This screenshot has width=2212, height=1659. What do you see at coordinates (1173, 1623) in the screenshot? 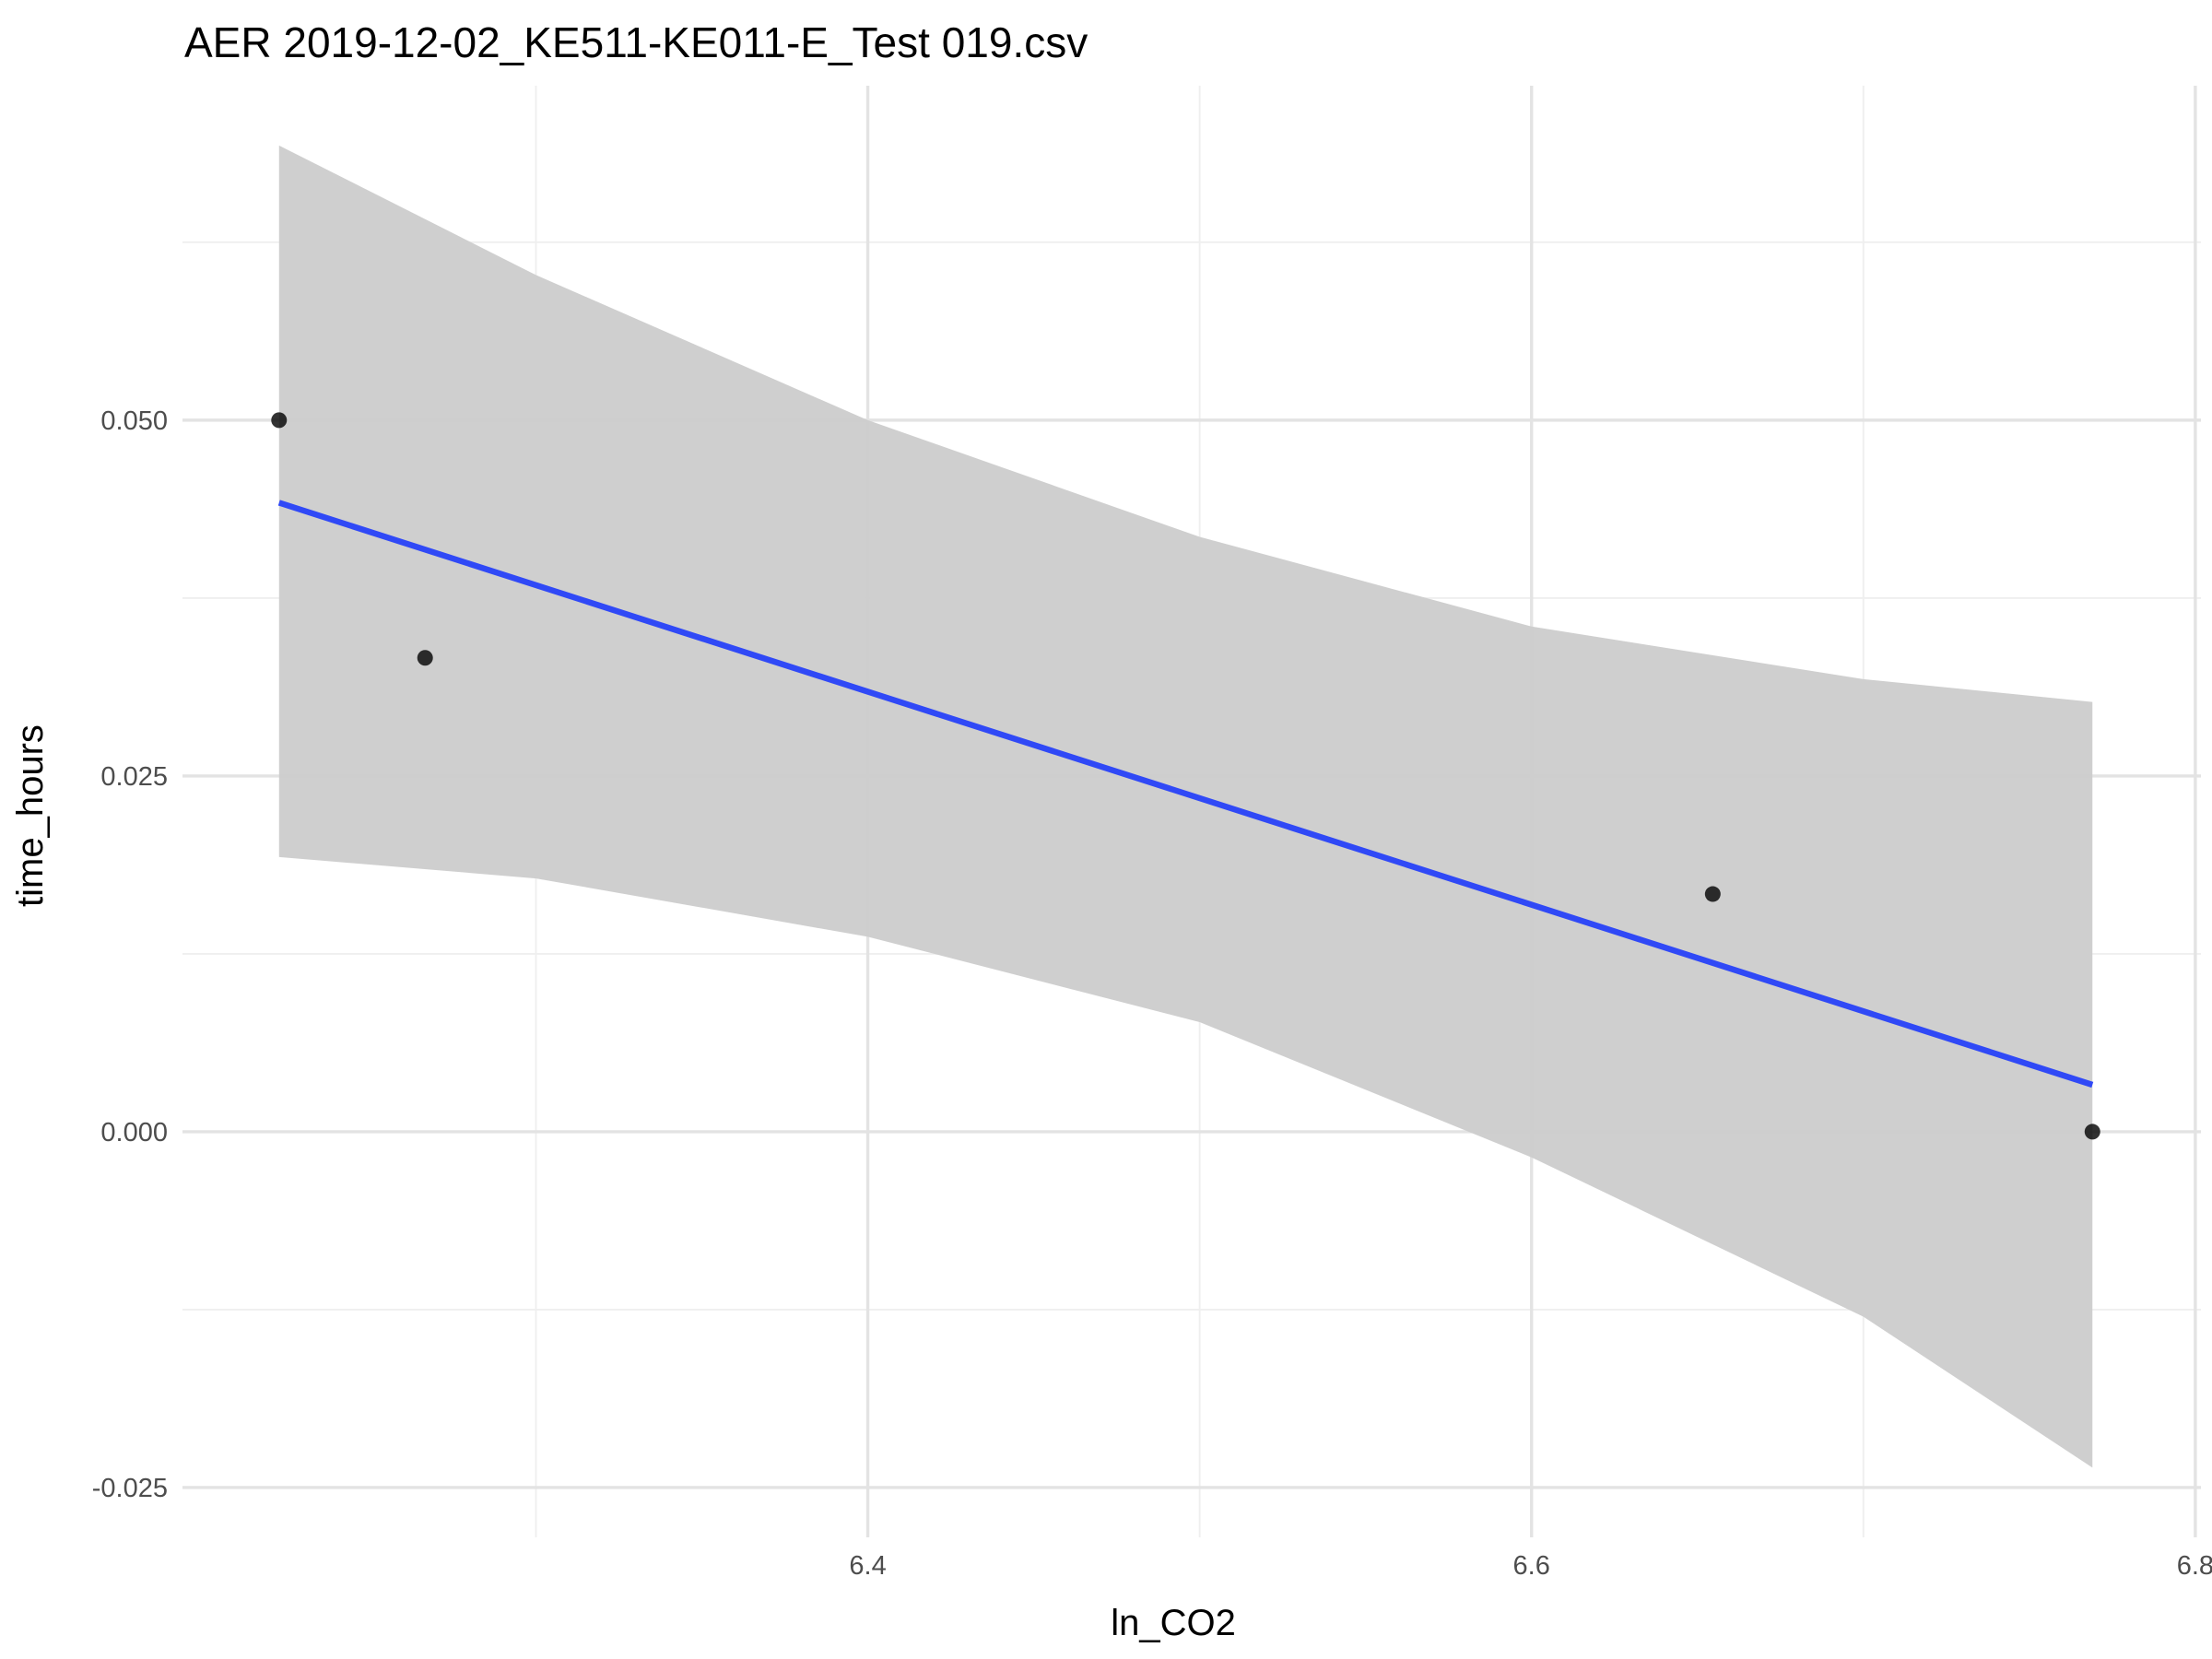
I see `x-axis-title: ln_CO2` at bounding box center [1173, 1623].